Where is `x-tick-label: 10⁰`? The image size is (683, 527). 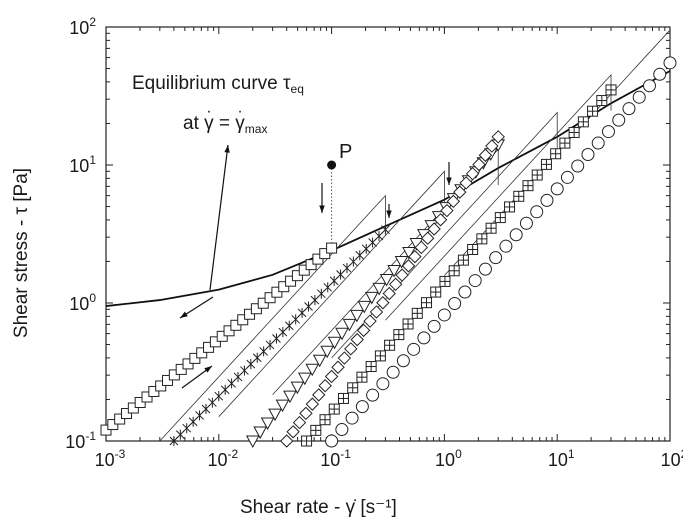
x-tick-label: 10⁰ is located at coordinates (448, 458).